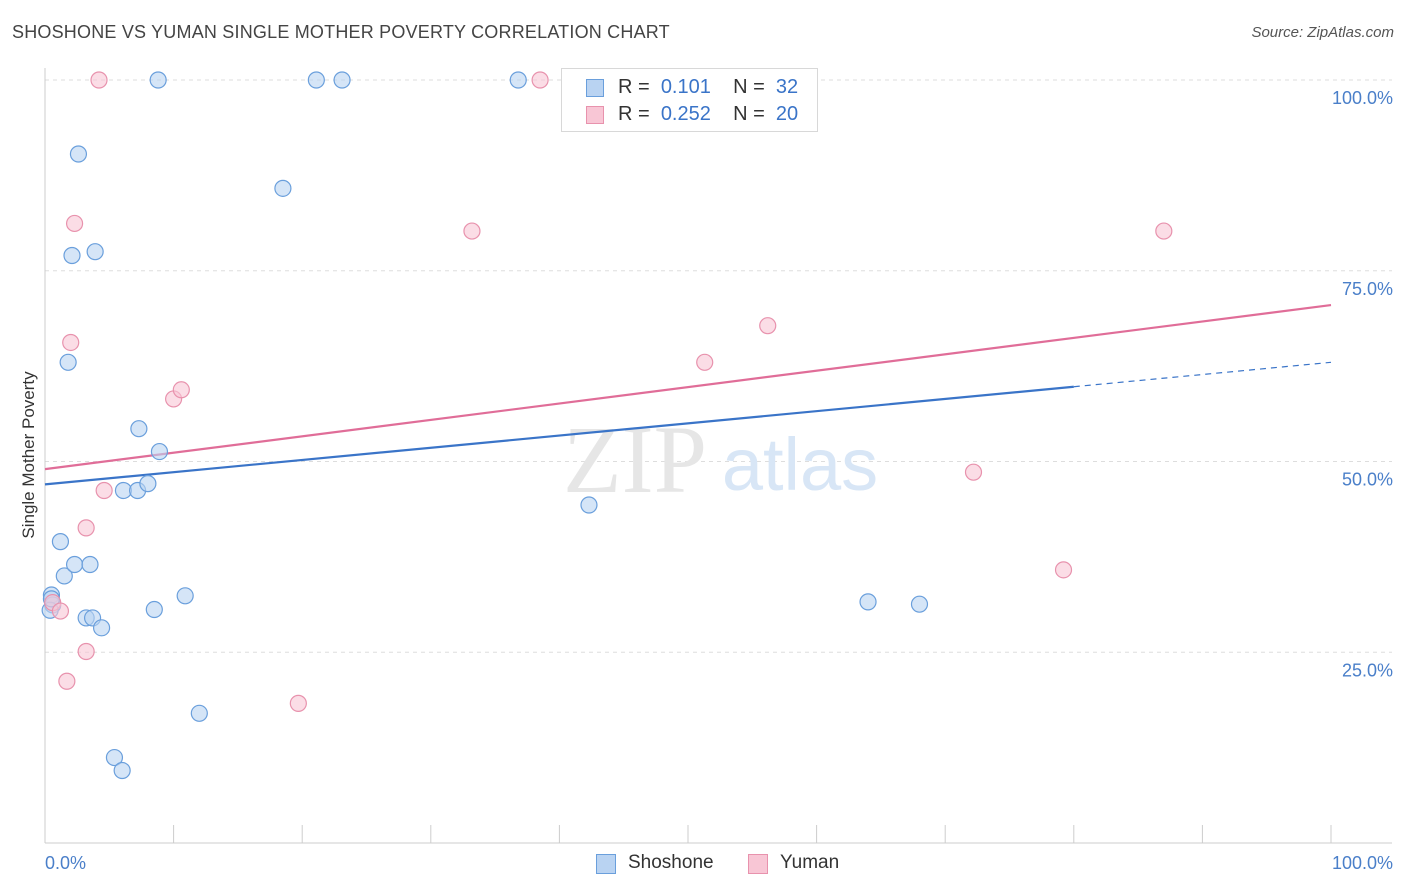 This screenshot has width=1406, height=892. Describe the element at coordinates (758, 864) in the screenshot. I see `yuman-legend-swatch` at that location.